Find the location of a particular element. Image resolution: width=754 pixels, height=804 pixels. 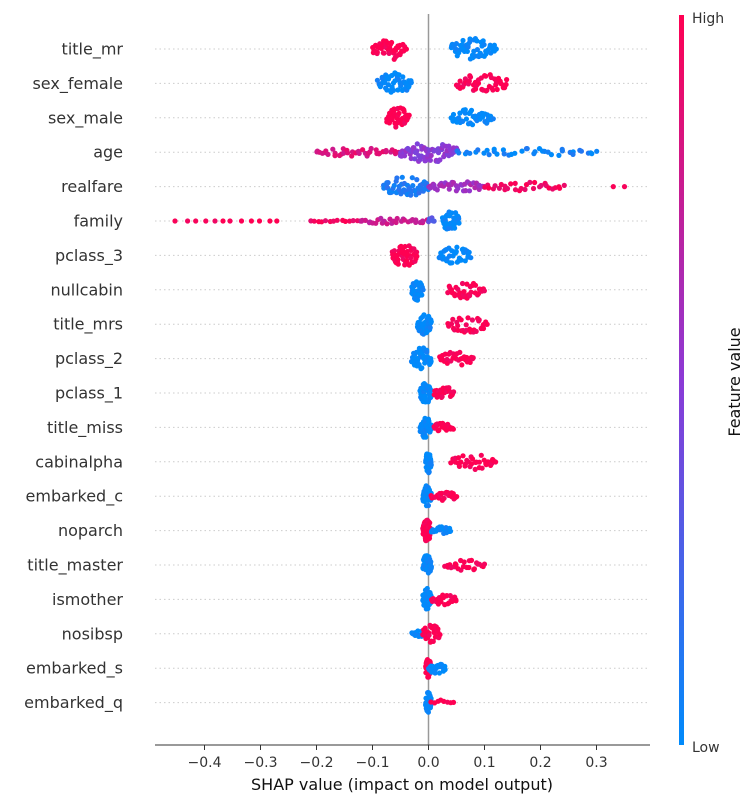

feature-label: pclass_1 is located at coordinates (89, 394).